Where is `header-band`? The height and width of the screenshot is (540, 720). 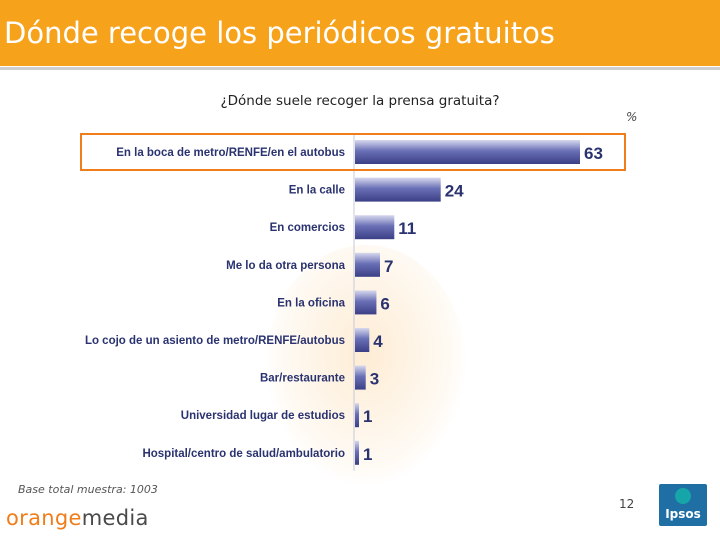 header-band is located at coordinates (360, 33).